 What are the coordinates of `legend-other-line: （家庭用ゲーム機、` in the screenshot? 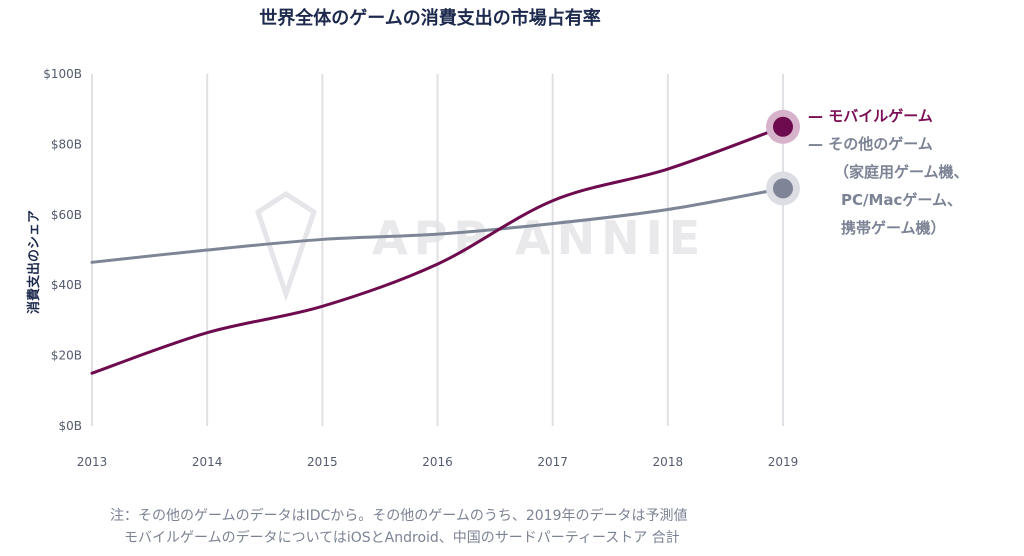 It's located at (901, 172).